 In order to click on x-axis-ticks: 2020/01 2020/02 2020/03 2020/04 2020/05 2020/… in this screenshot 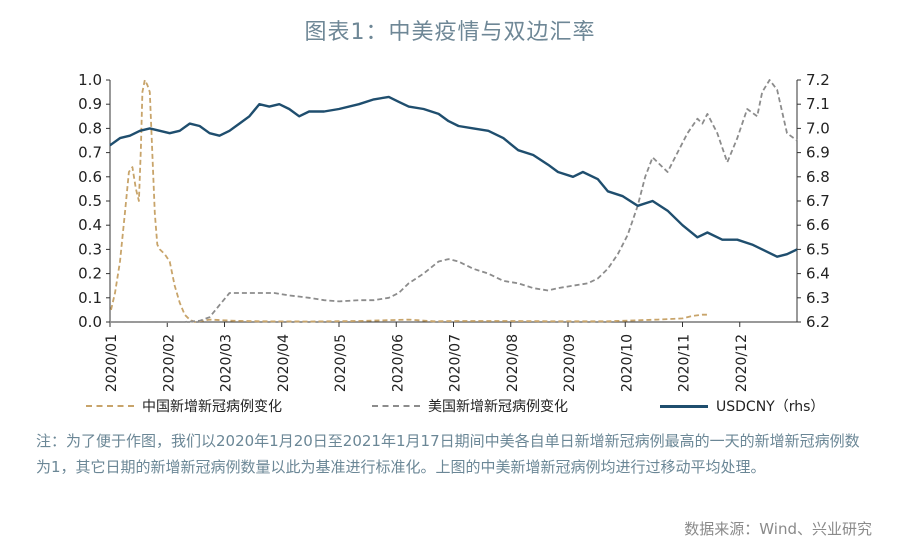, I will do `click(427, 357)`.